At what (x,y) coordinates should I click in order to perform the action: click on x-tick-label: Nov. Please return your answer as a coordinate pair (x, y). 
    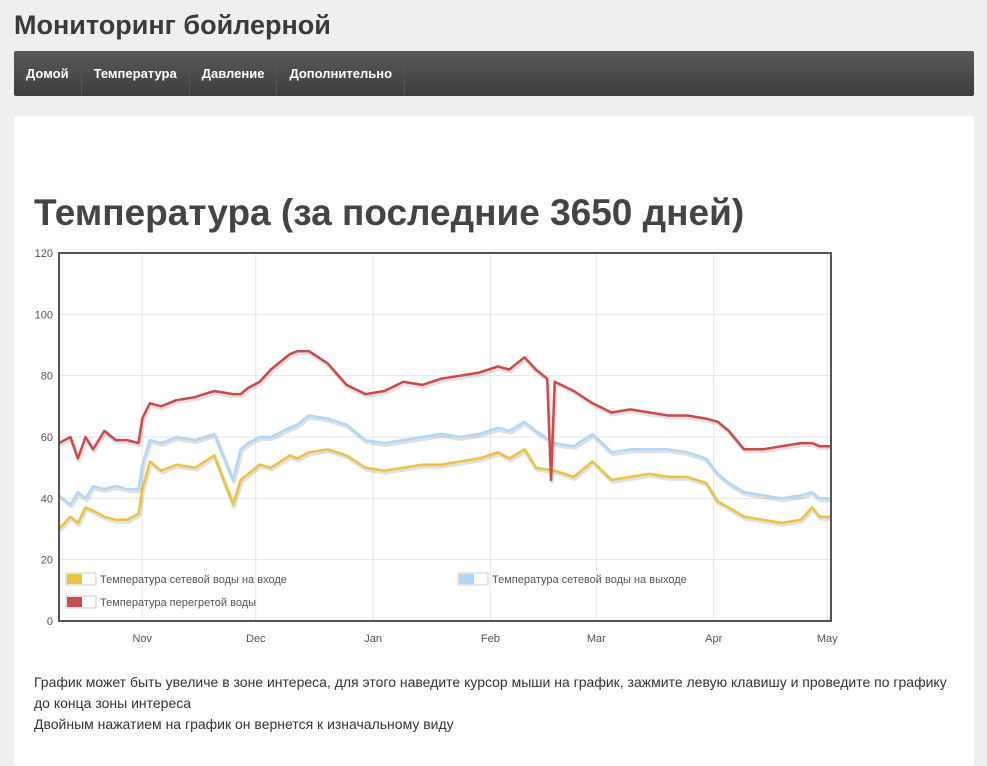
    Looking at the image, I should click on (142, 639).